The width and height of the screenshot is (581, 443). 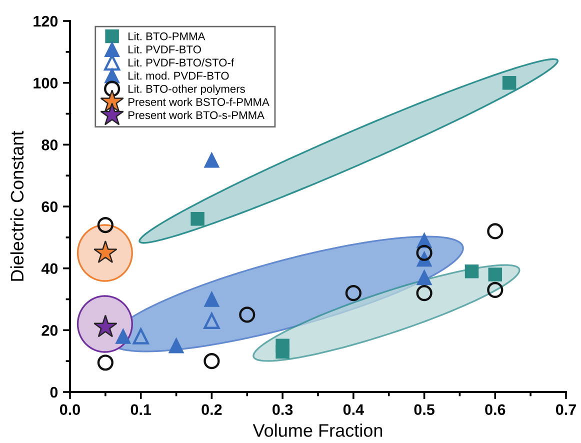 I want to click on y-tick-label: 20, so click(x=50, y=330).